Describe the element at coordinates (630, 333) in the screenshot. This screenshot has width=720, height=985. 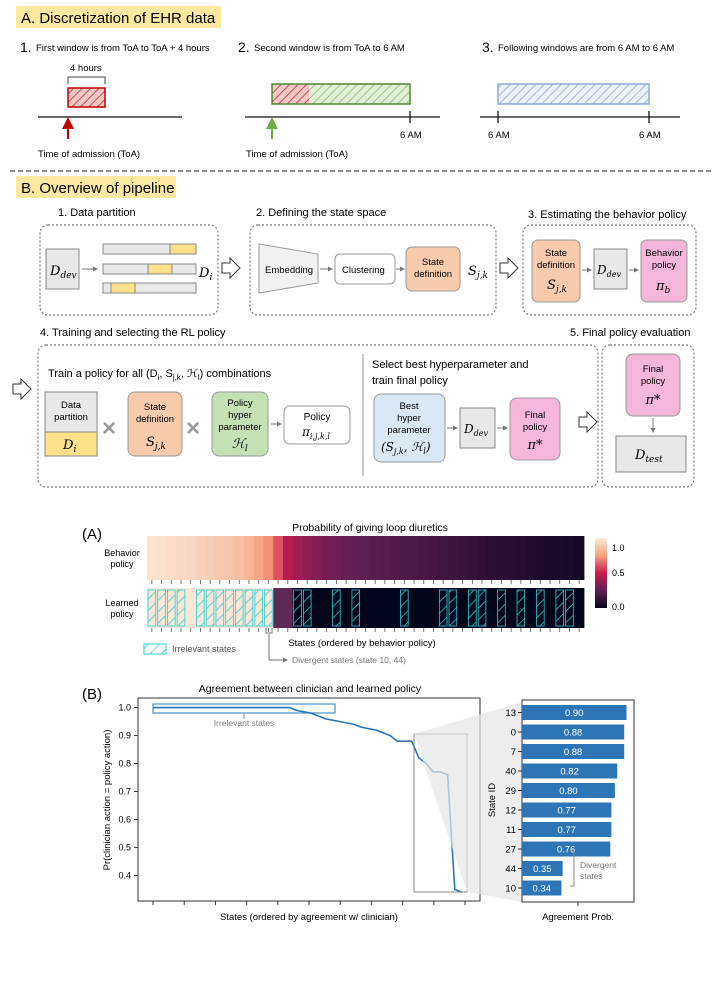
I see `p5-title: 5. Final policy evaluation` at that location.